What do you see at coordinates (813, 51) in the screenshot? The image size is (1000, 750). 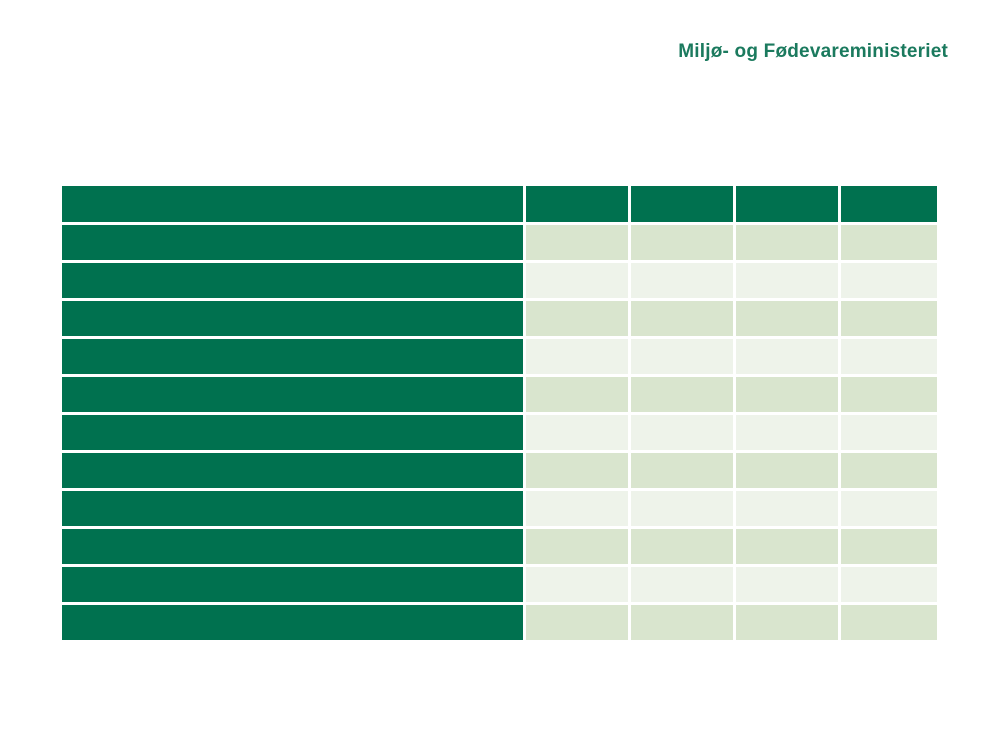 I see `ministry-title: Miljø- og Fødevareministeriet` at bounding box center [813, 51].